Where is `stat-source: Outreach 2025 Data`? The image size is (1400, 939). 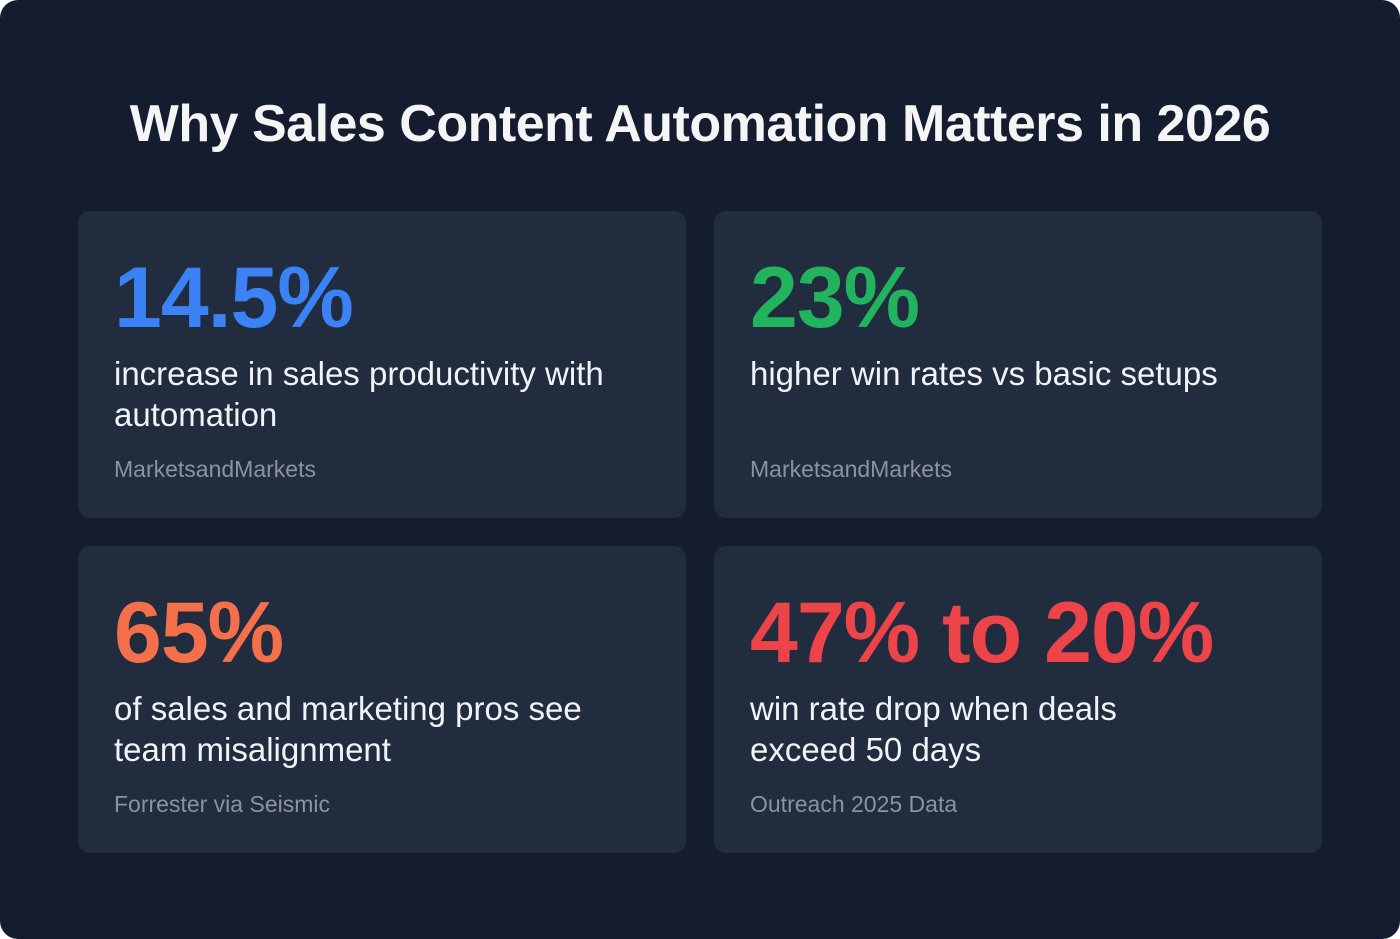
stat-source: Outreach 2025 Data is located at coordinates (854, 804).